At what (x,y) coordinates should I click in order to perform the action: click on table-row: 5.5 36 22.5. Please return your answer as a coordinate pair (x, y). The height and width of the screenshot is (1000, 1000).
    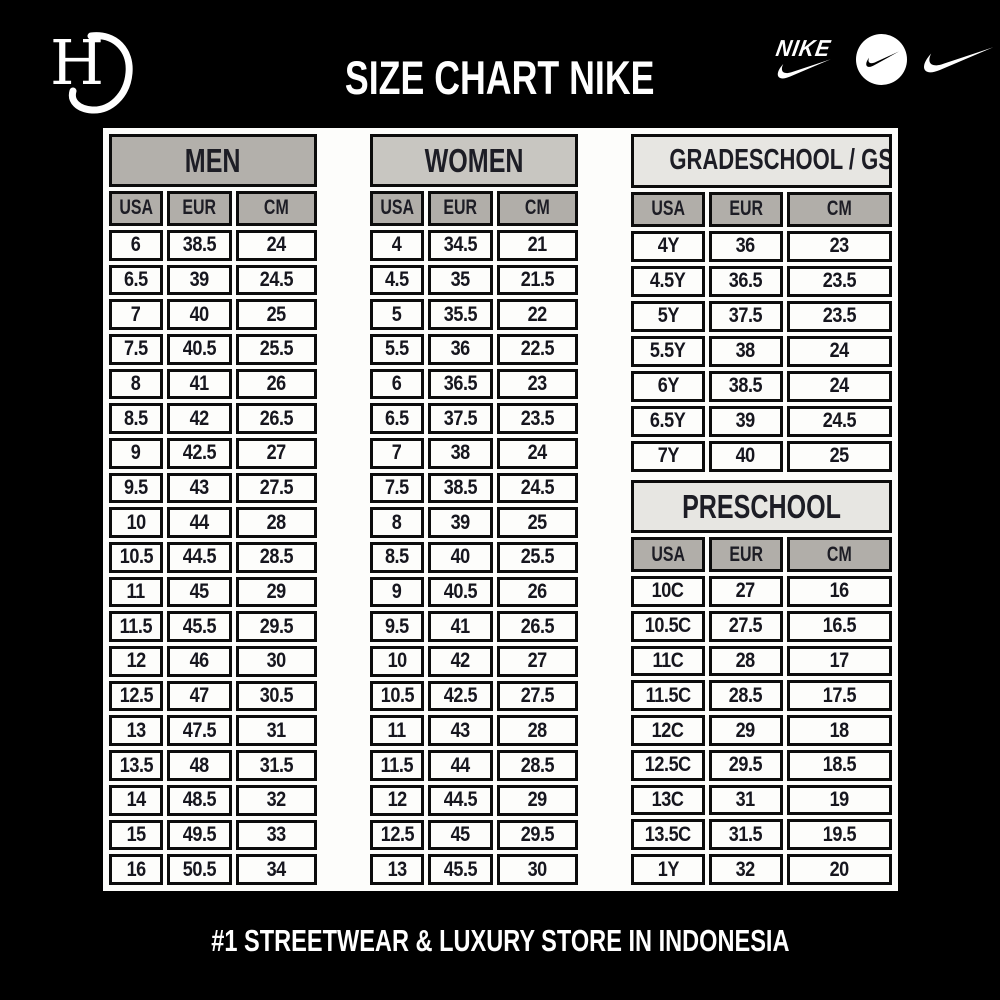
    Looking at the image, I should click on (474, 349).